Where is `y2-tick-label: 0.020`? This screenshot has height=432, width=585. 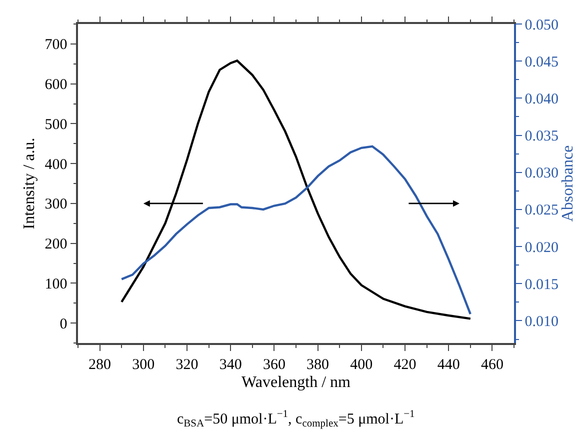 y2-tick-label: 0.020 is located at coordinates (541, 248).